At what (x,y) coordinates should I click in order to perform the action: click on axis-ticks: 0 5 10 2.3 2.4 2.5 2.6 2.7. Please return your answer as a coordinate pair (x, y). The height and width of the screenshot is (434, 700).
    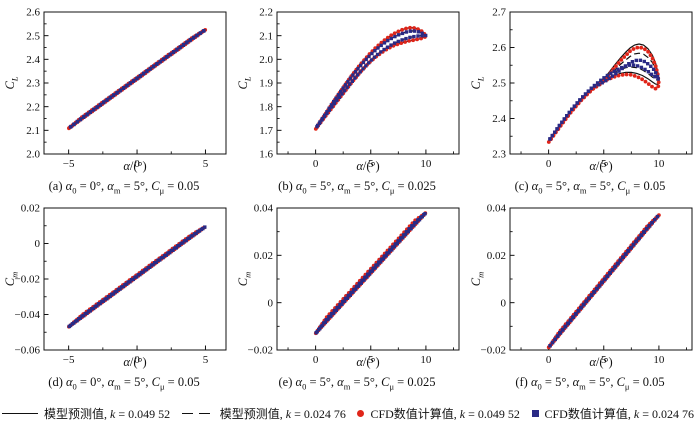
    Looking at the image, I should click on (589, 88).